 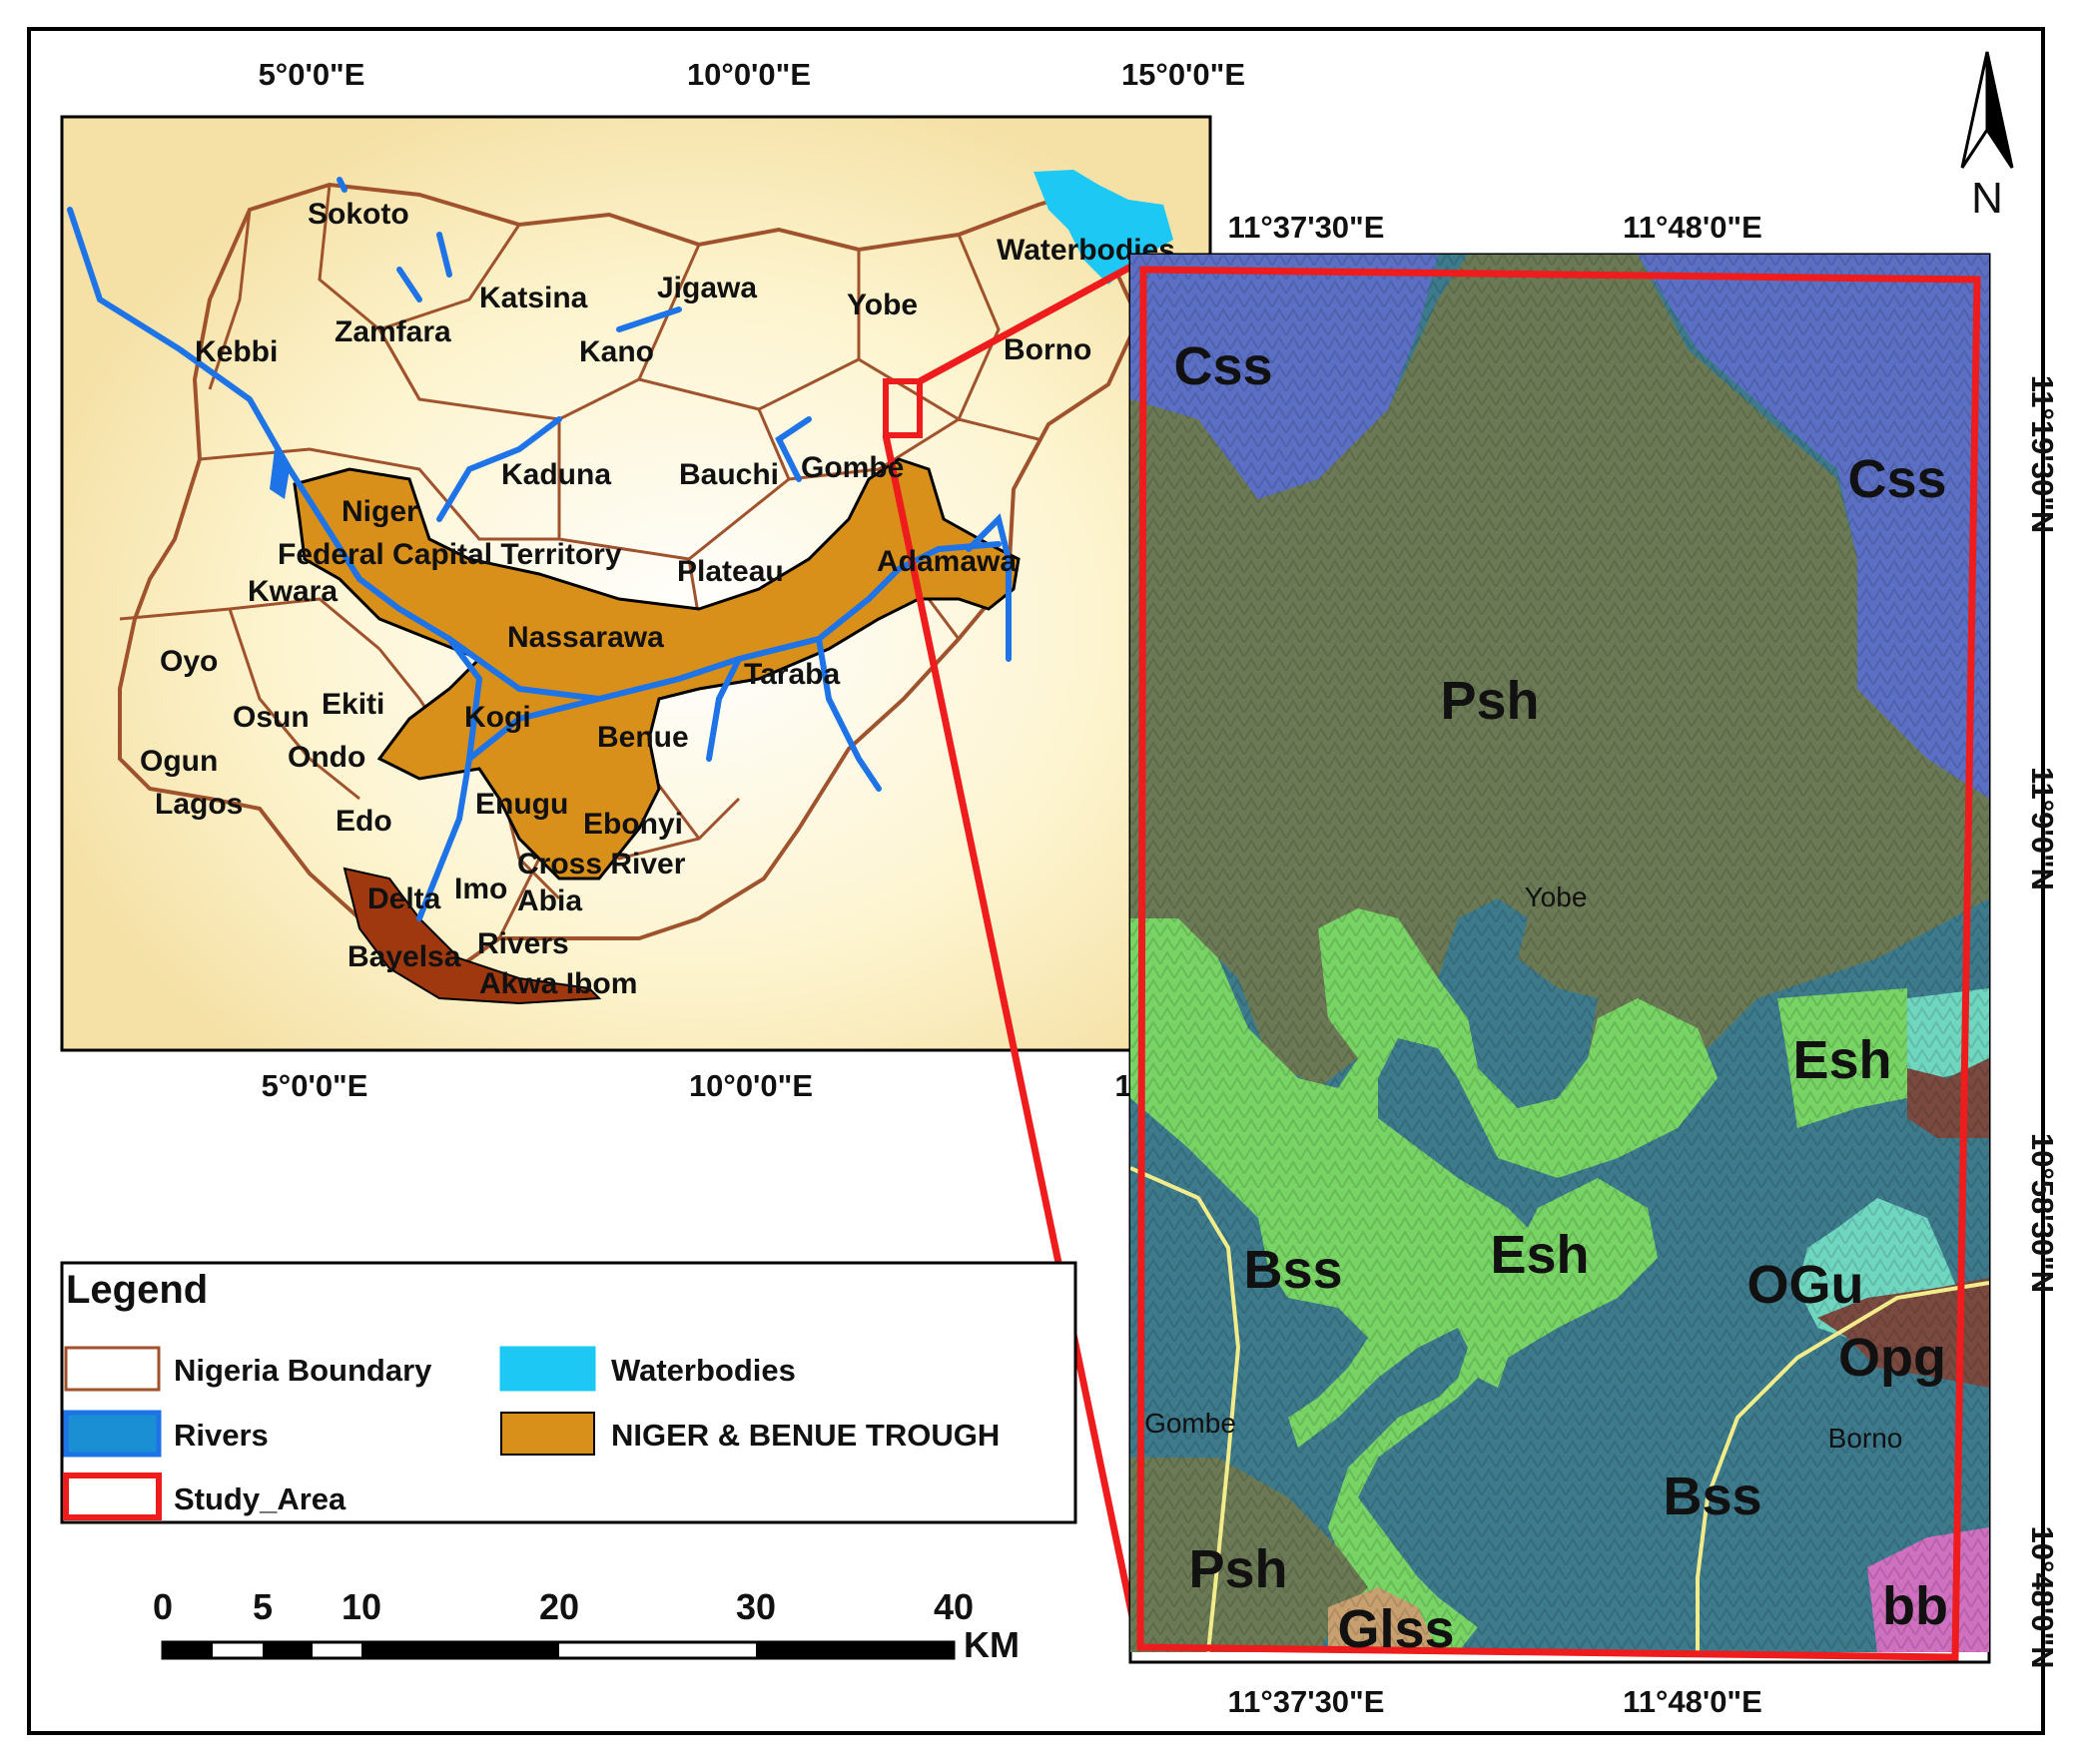 I want to click on legend-swatch-rivers, so click(x=112, y=1434).